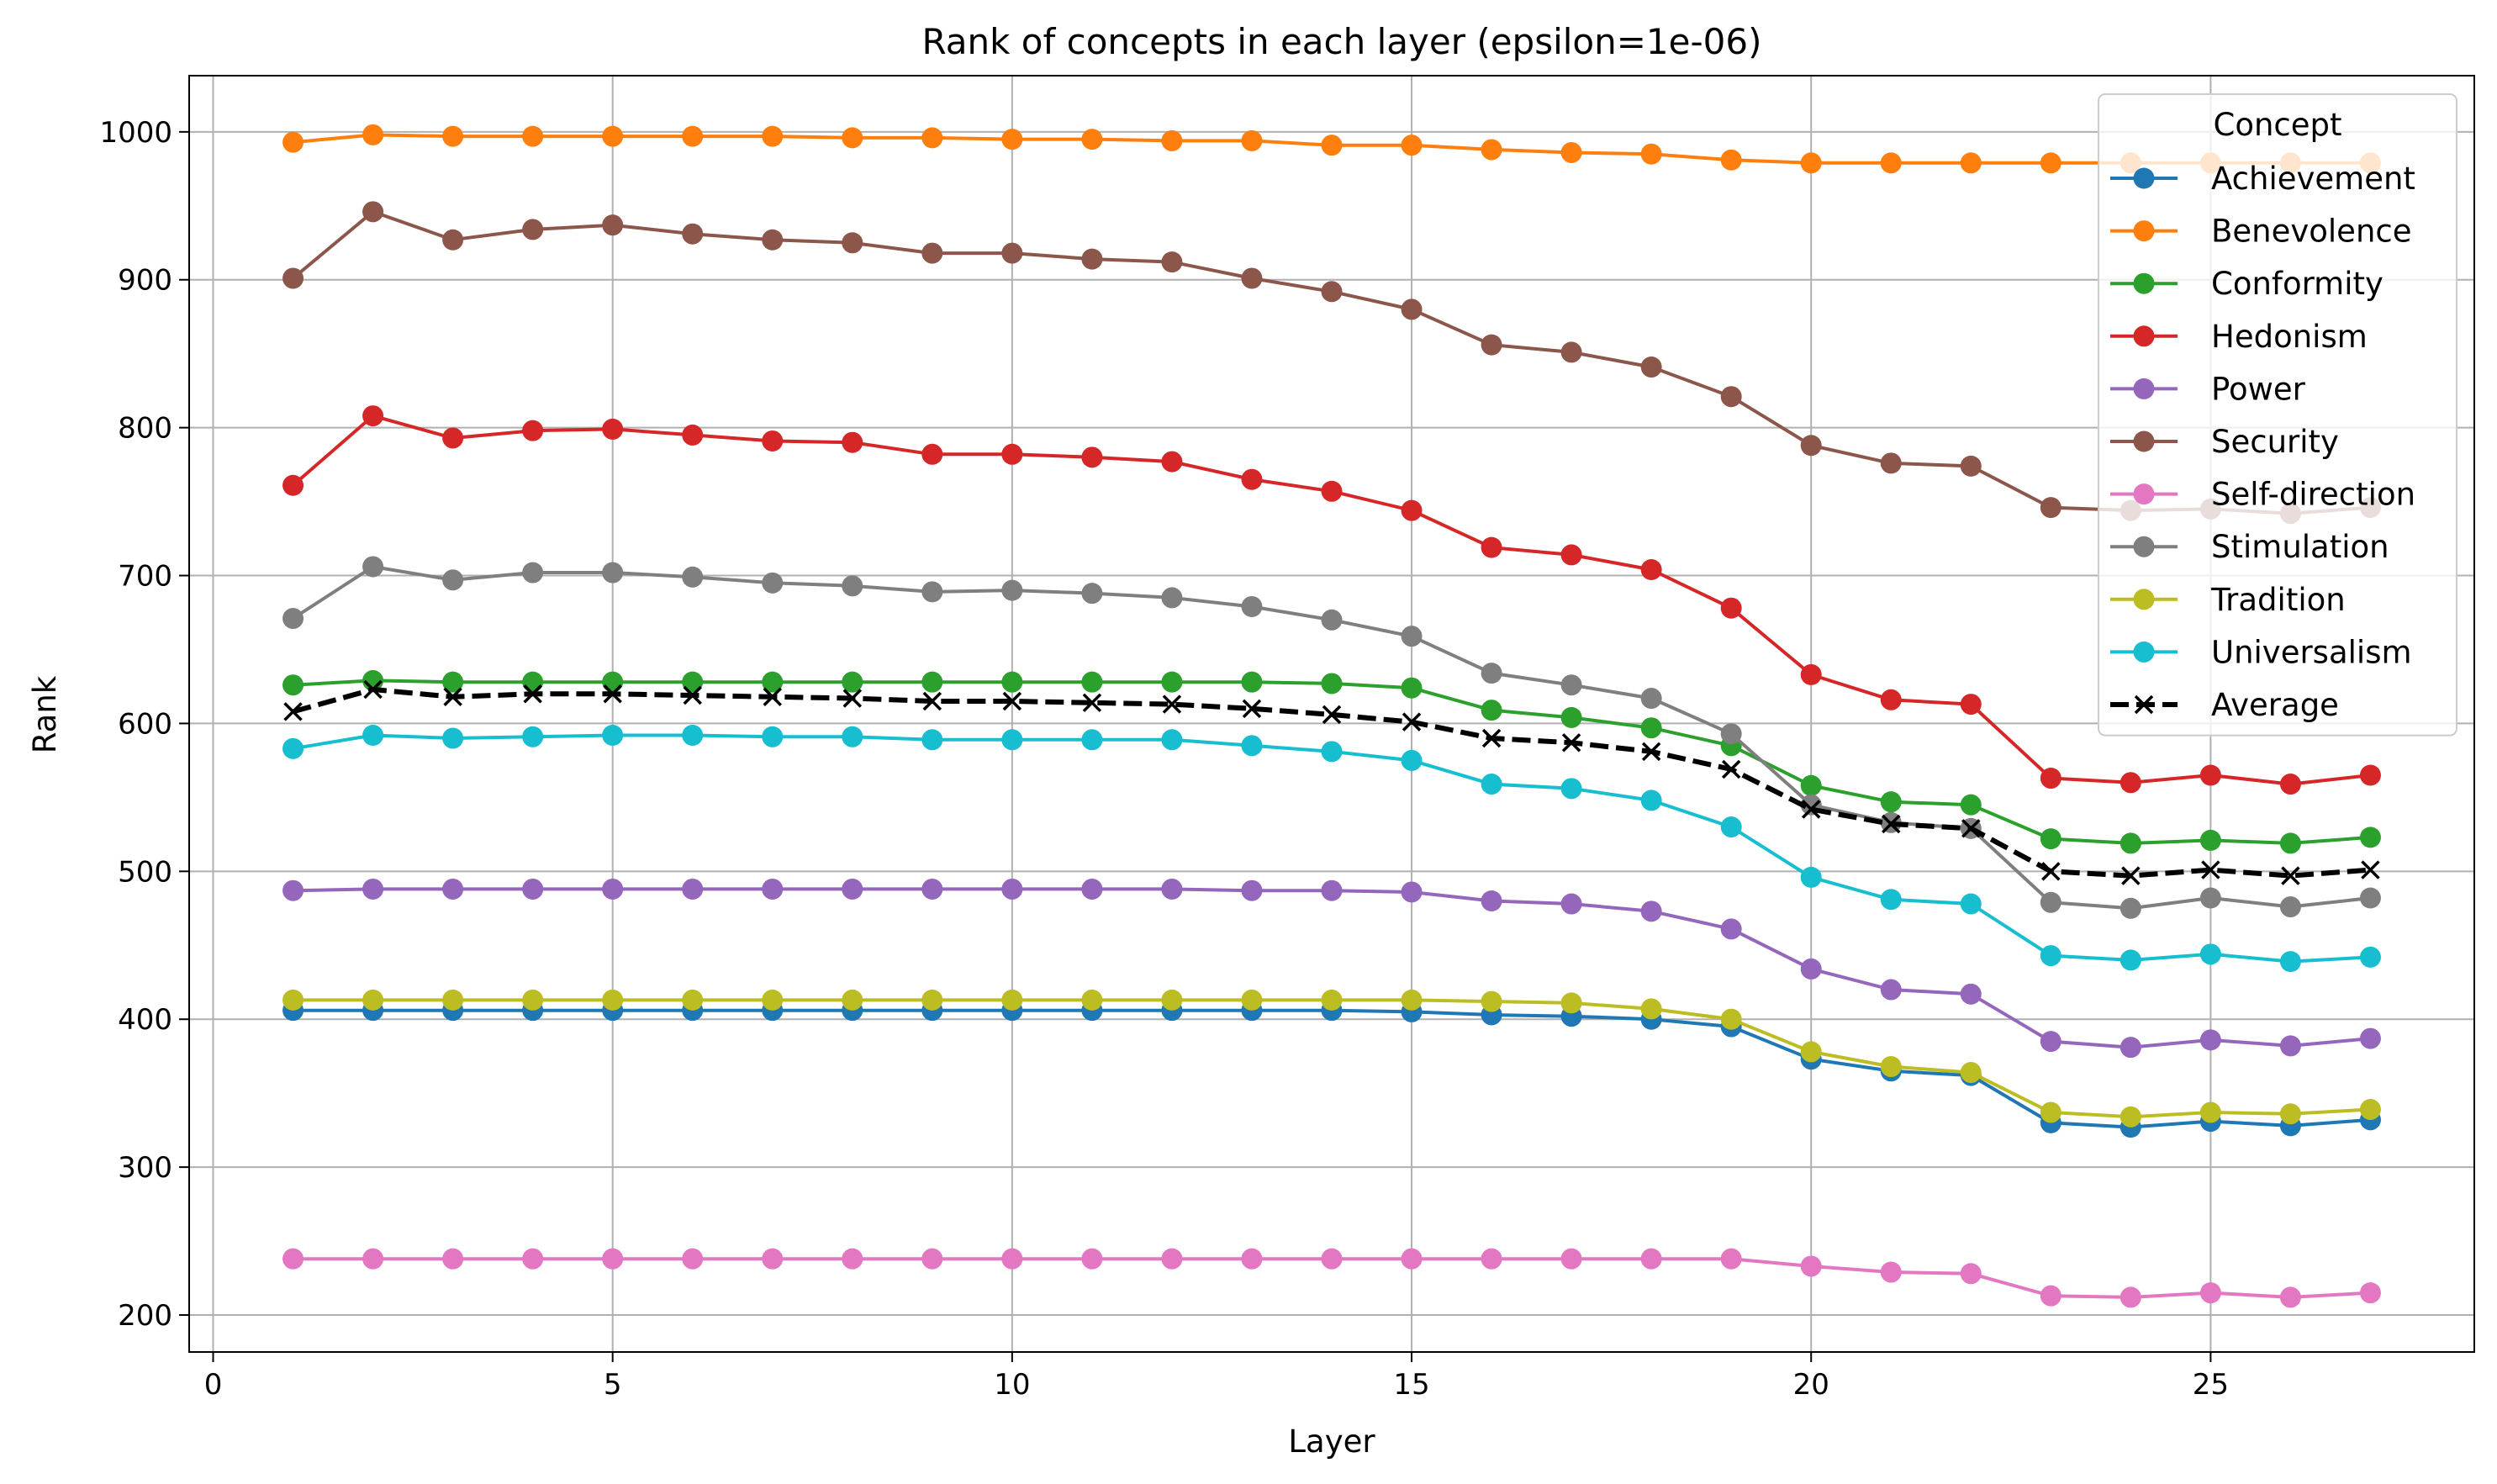  I want to click on x-tick-label: 10, so click(1012, 1385).